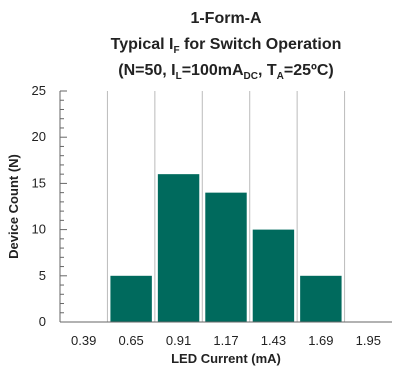 Image resolution: width=403 pixels, height=367 pixels. I want to click on x-tick-label: 1.95, so click(368, 340).